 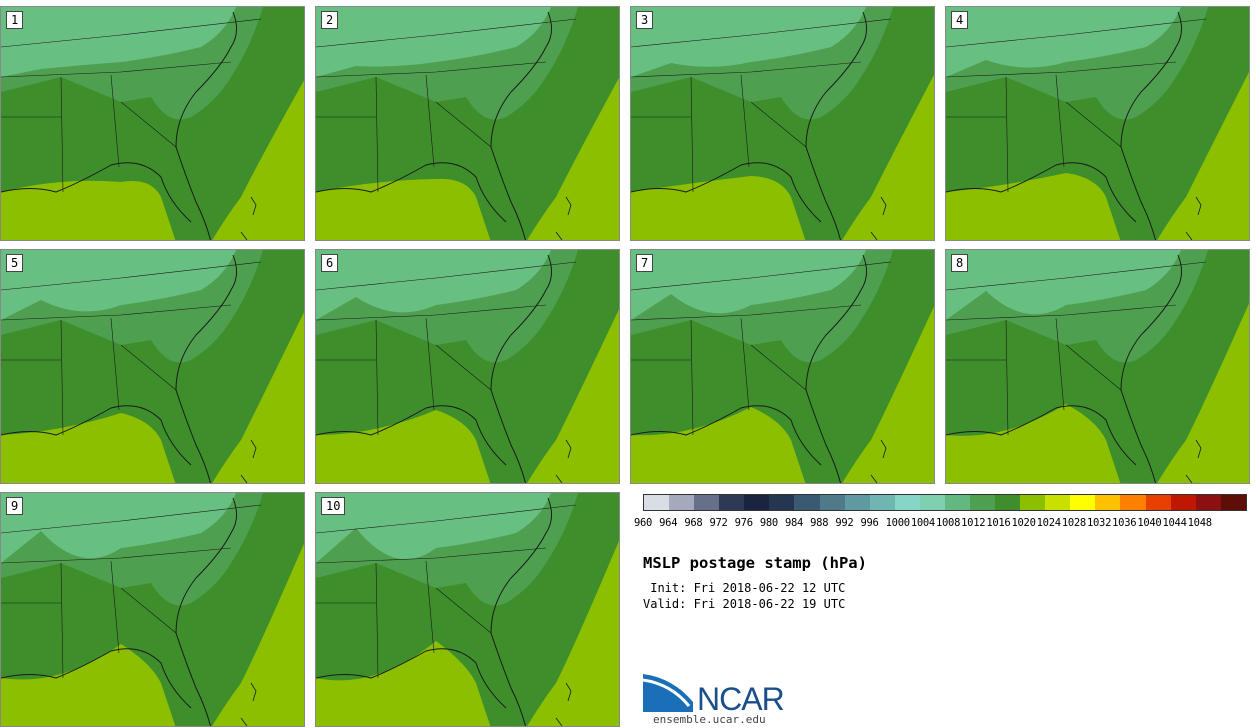 What do you see at coordinates (741, 699) in the screenshot?
I see `ncar-wordmark: NCAR` at bounding box center [741, 699].